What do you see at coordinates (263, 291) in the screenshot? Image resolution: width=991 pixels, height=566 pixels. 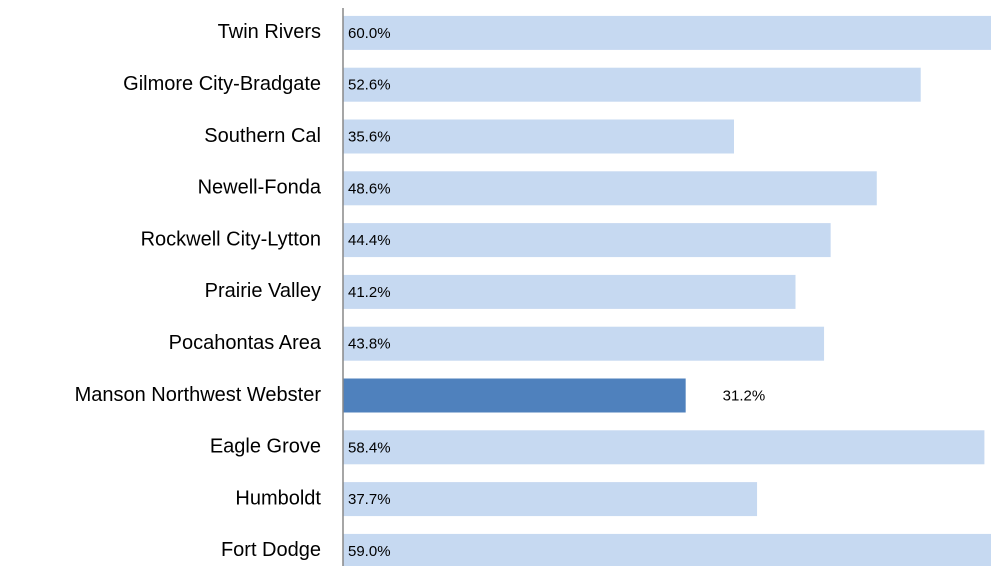 I see `category-label: Prairie Valley` at bounding box center [263, 291].